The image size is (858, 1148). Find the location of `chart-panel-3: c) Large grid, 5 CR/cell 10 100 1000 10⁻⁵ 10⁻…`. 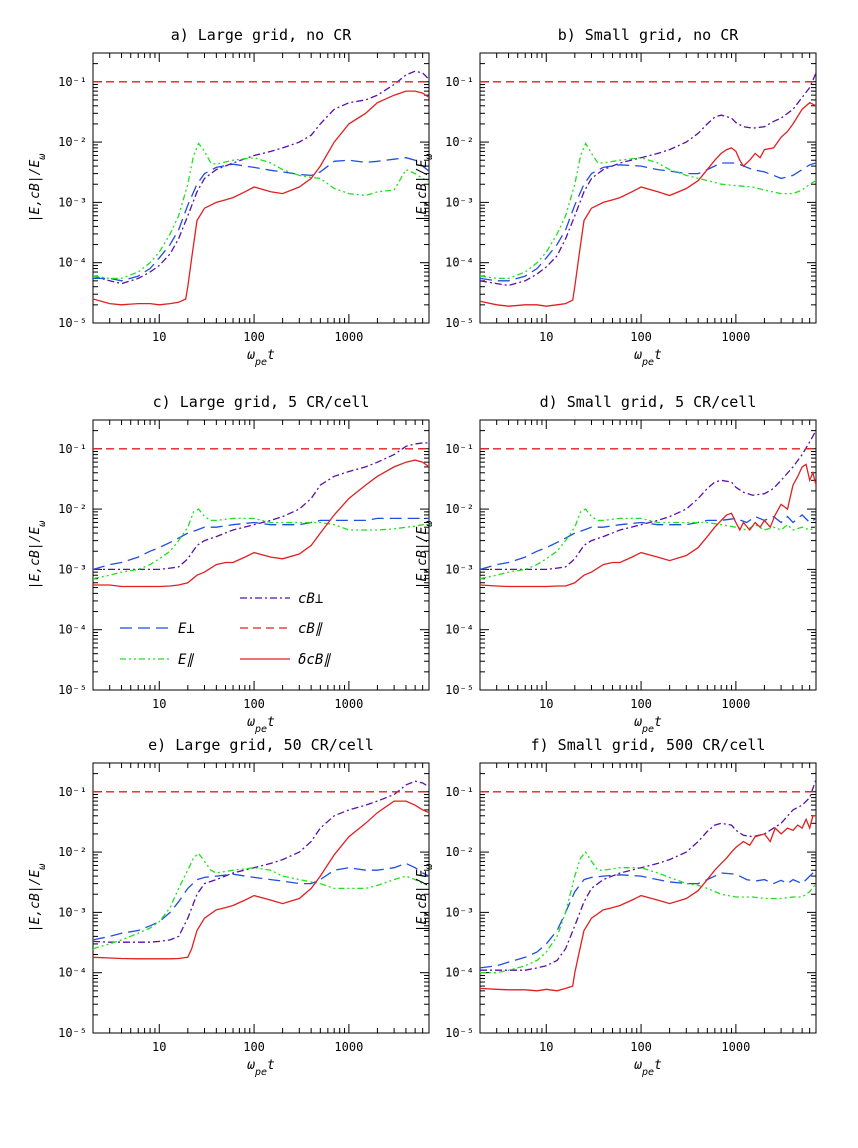

chart-panel-3: c) Large grid, 5 CR/cell 10 100 1000 10⁻⁵ 10⁻… is located at coordinates (229, 564).